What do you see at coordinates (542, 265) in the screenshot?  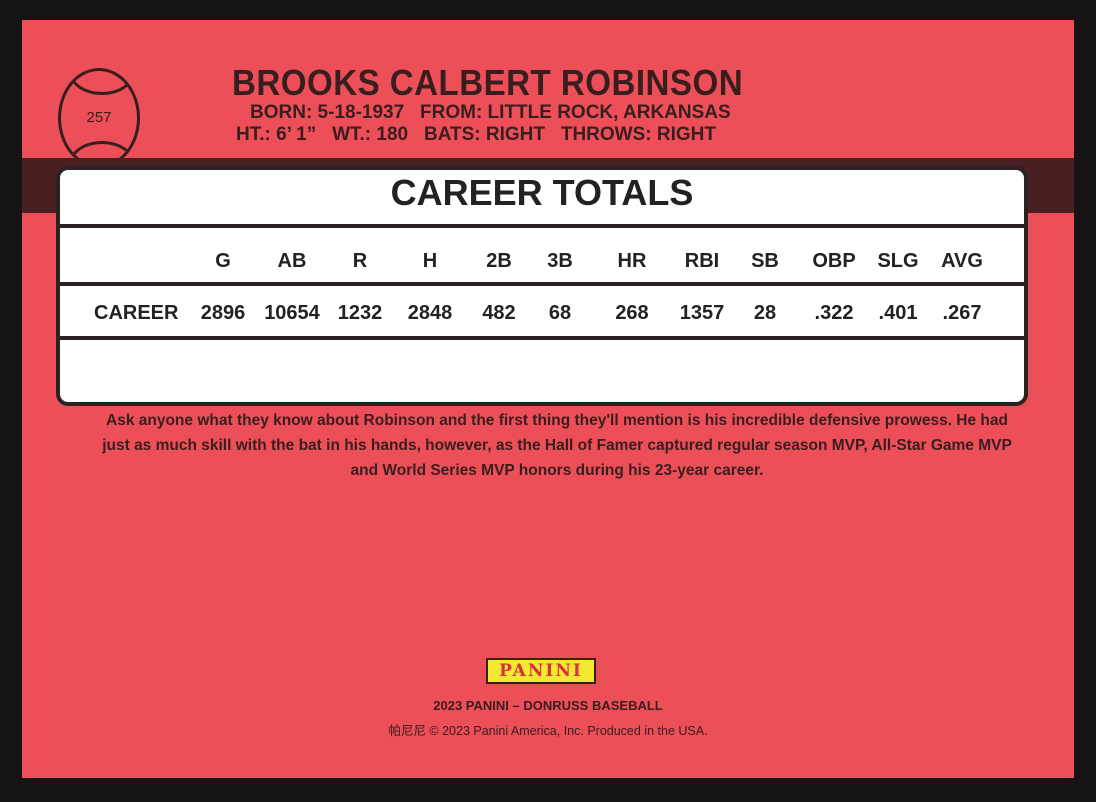 I see `stats-header-row: G AB R H 2B 3B HR RBI SB OBP SLG AVG` at bounding box center [542, 265].